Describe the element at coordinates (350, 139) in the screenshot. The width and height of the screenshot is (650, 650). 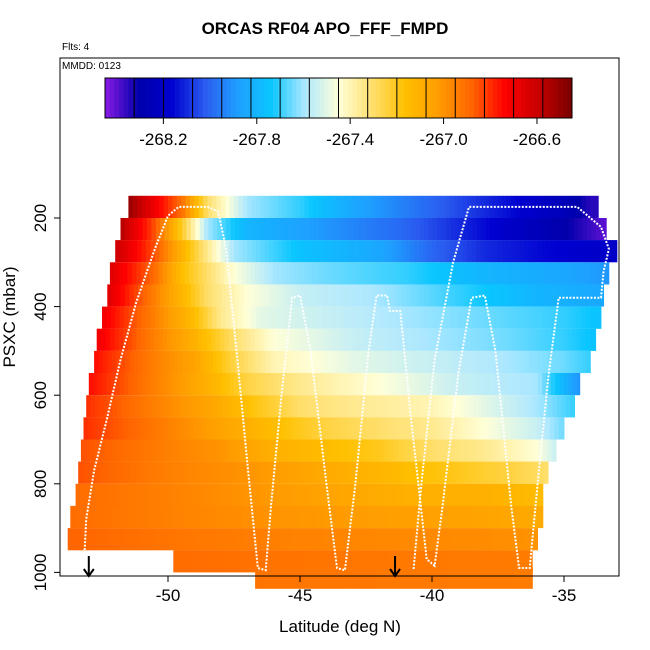
I see `colorbar-tick-label-2: -267.4` at that location.